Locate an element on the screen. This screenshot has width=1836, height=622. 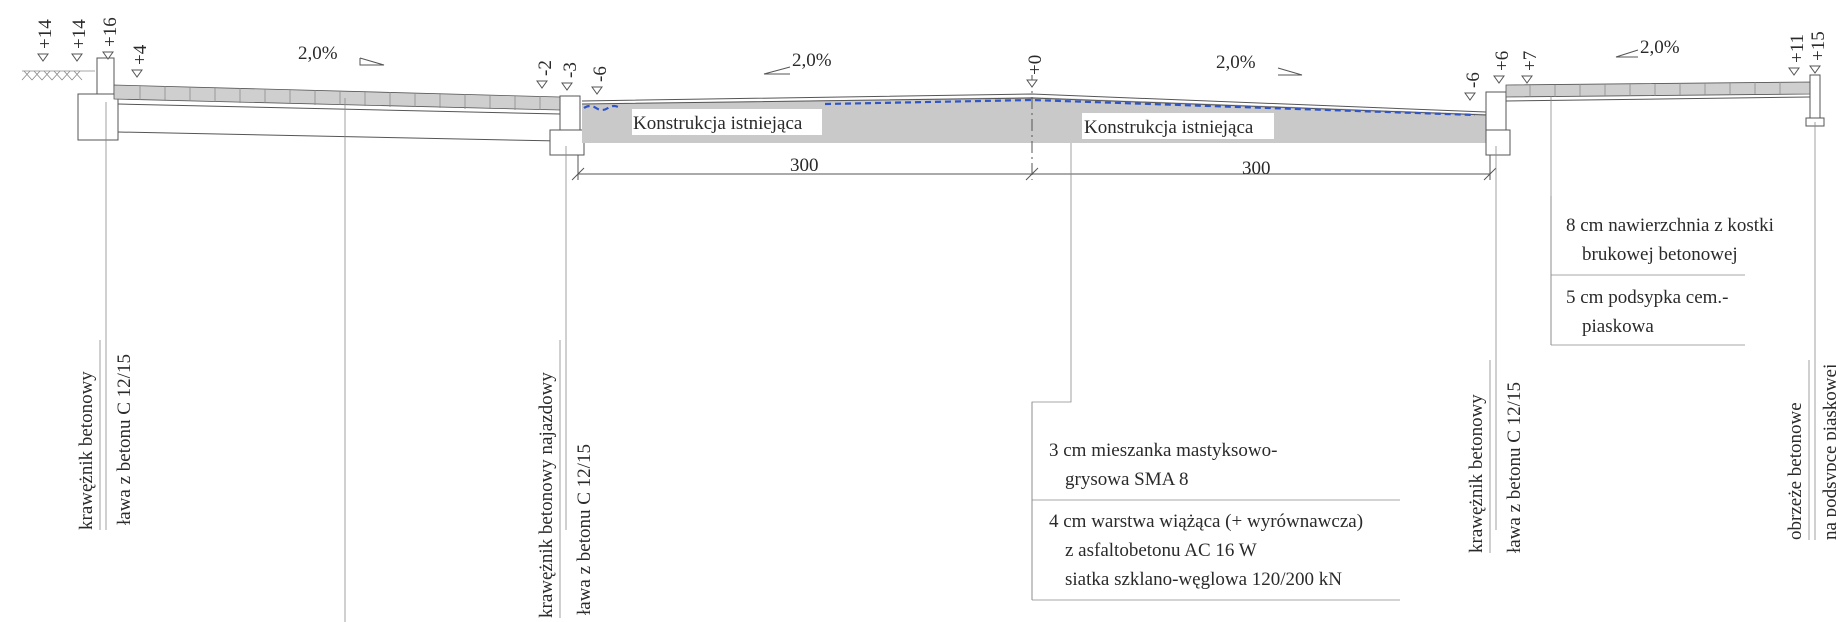
dimension-right: 300 is located at coordinates (1256, 168).